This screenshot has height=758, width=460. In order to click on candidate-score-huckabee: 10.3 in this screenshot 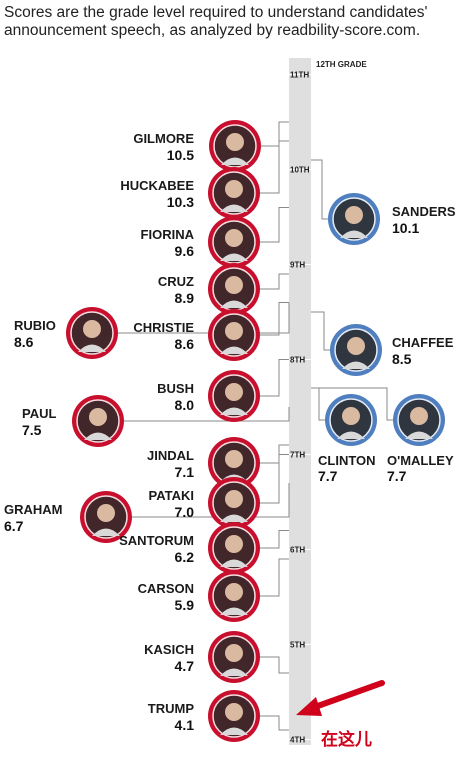, I will do `click(180, 202)`.